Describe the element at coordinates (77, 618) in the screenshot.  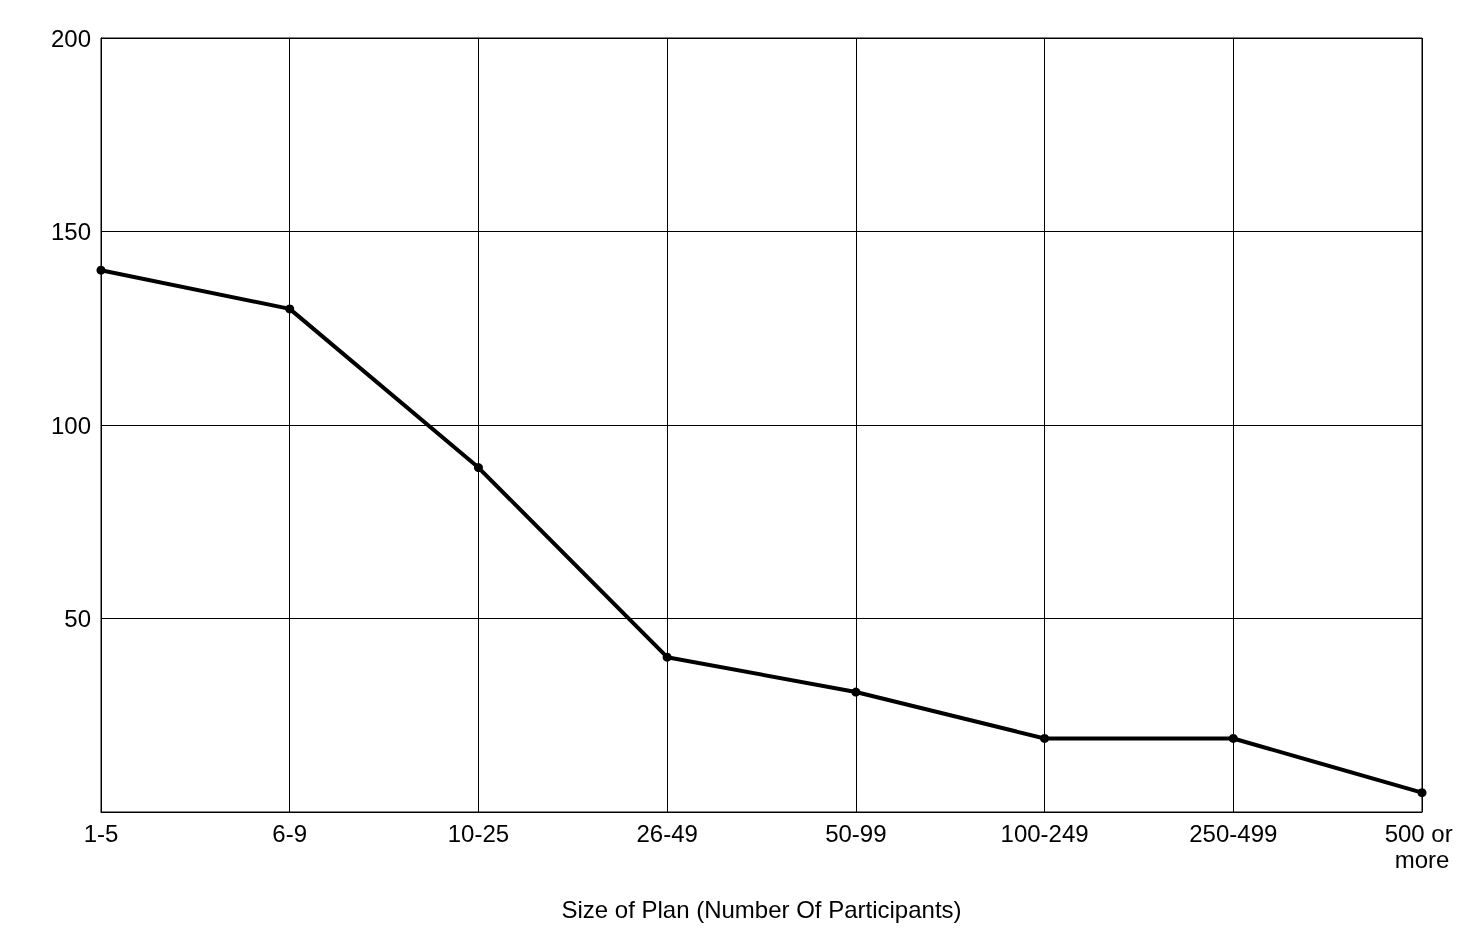
I see `y-tick-label: 50` at that location.